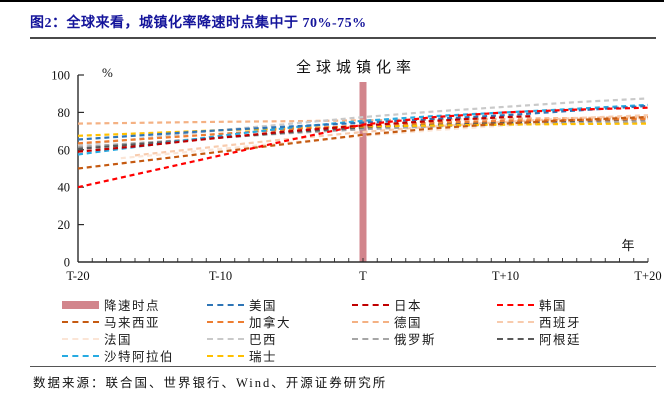  Describe the element at coordinates (198, 23) in the screenshot. I see `figure-title: 图2：全球来看，城镇化率降速时点集中于 70%-75%` at that location.